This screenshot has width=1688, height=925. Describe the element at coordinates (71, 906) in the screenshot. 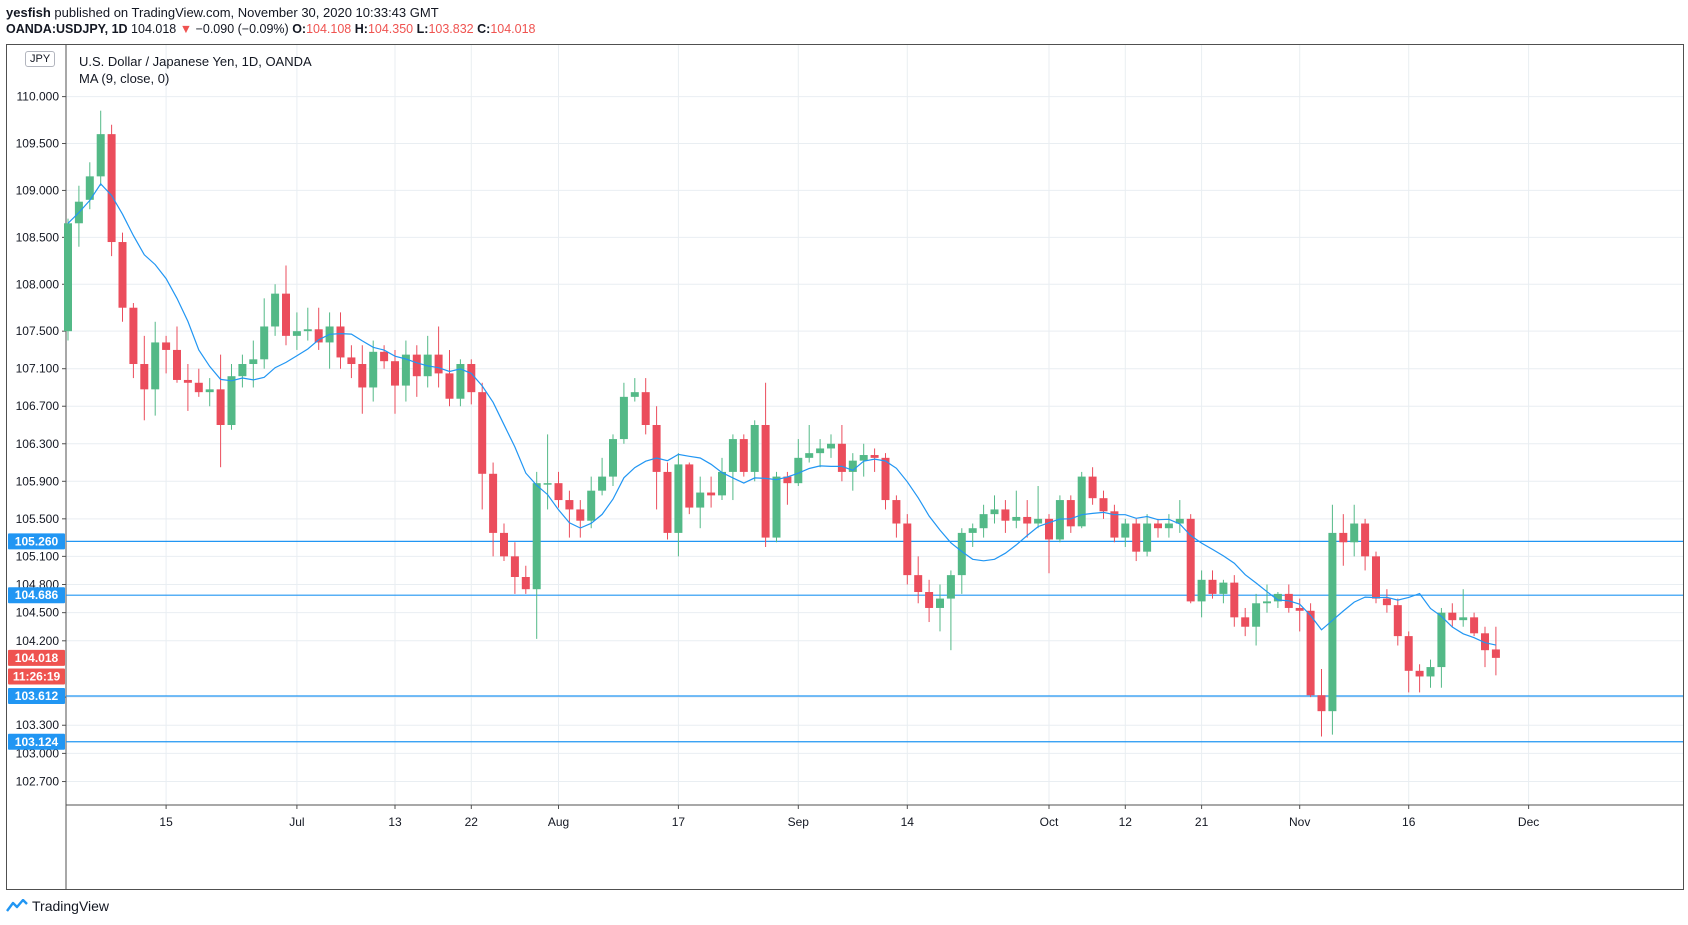

I see `brand-name: TradingView` at that location.